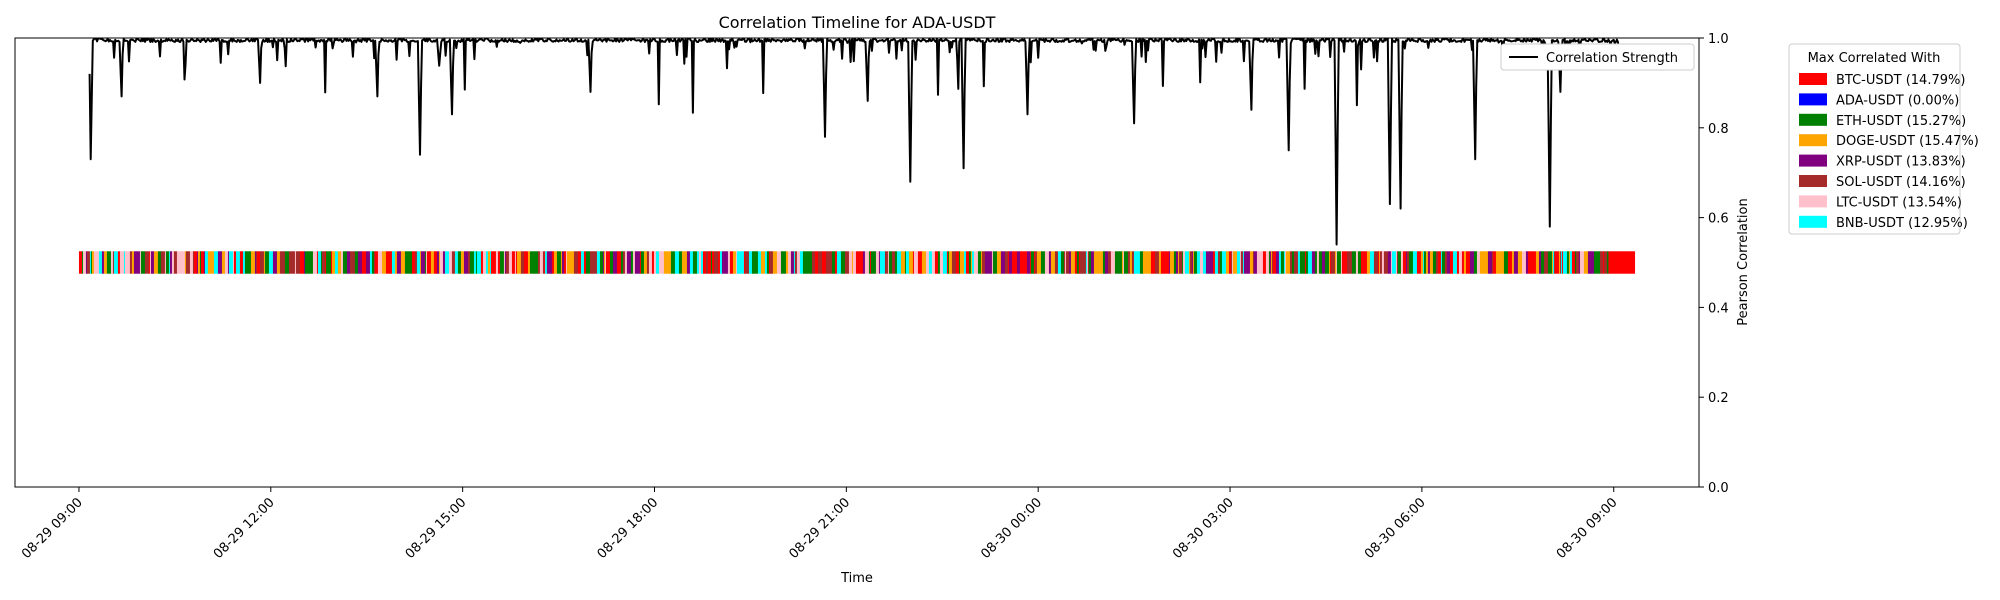 Image resolution: width=2000 pixels, height=600 pixels. I want to click on x-tick-label: 08-29 12:00, so click(244, 528).